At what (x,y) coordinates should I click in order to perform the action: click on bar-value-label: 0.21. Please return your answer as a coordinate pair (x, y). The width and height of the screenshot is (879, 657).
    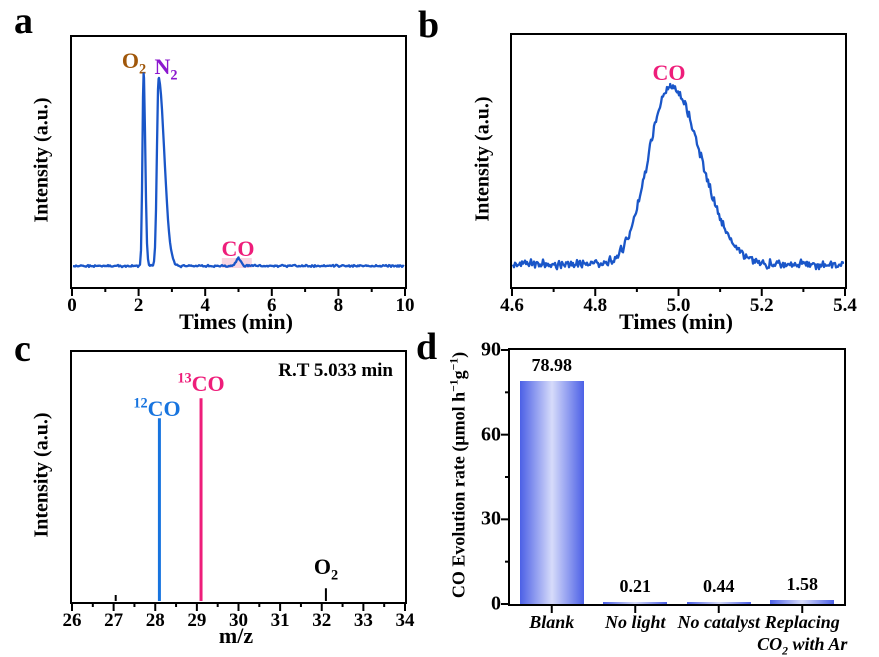
    Looking at the image, I should click on (635, 585).